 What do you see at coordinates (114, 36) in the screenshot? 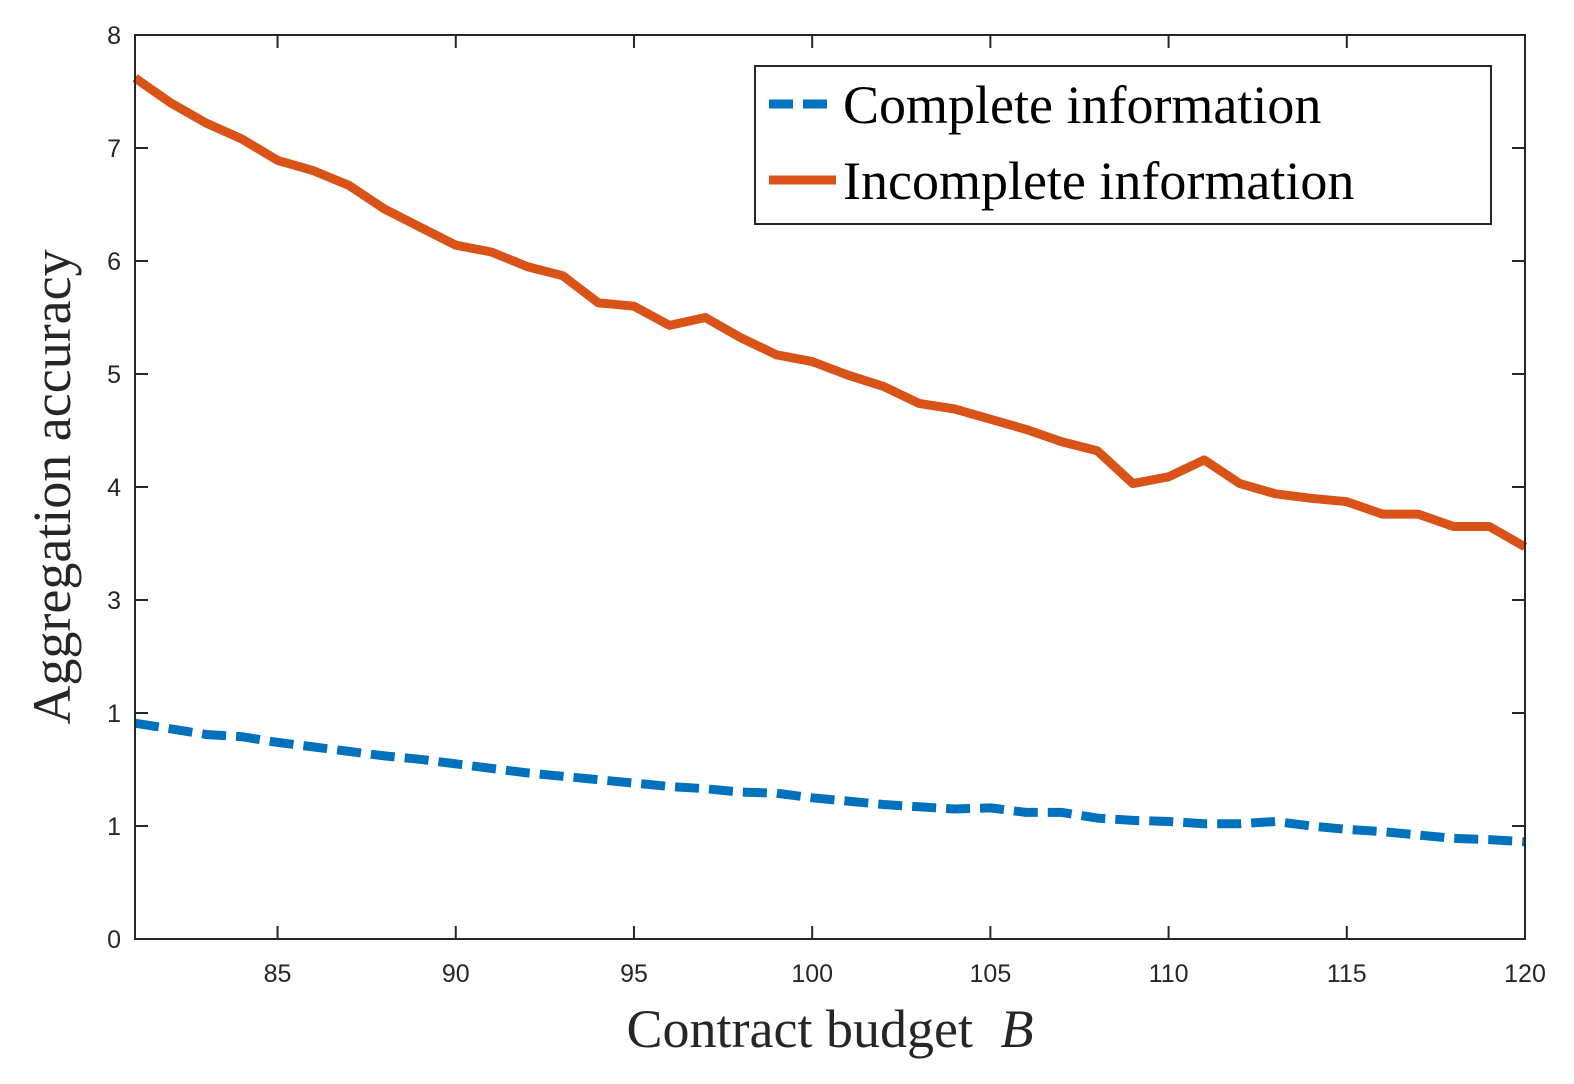
I see `y-tick-label: 8` at bounding box center [114, 36].